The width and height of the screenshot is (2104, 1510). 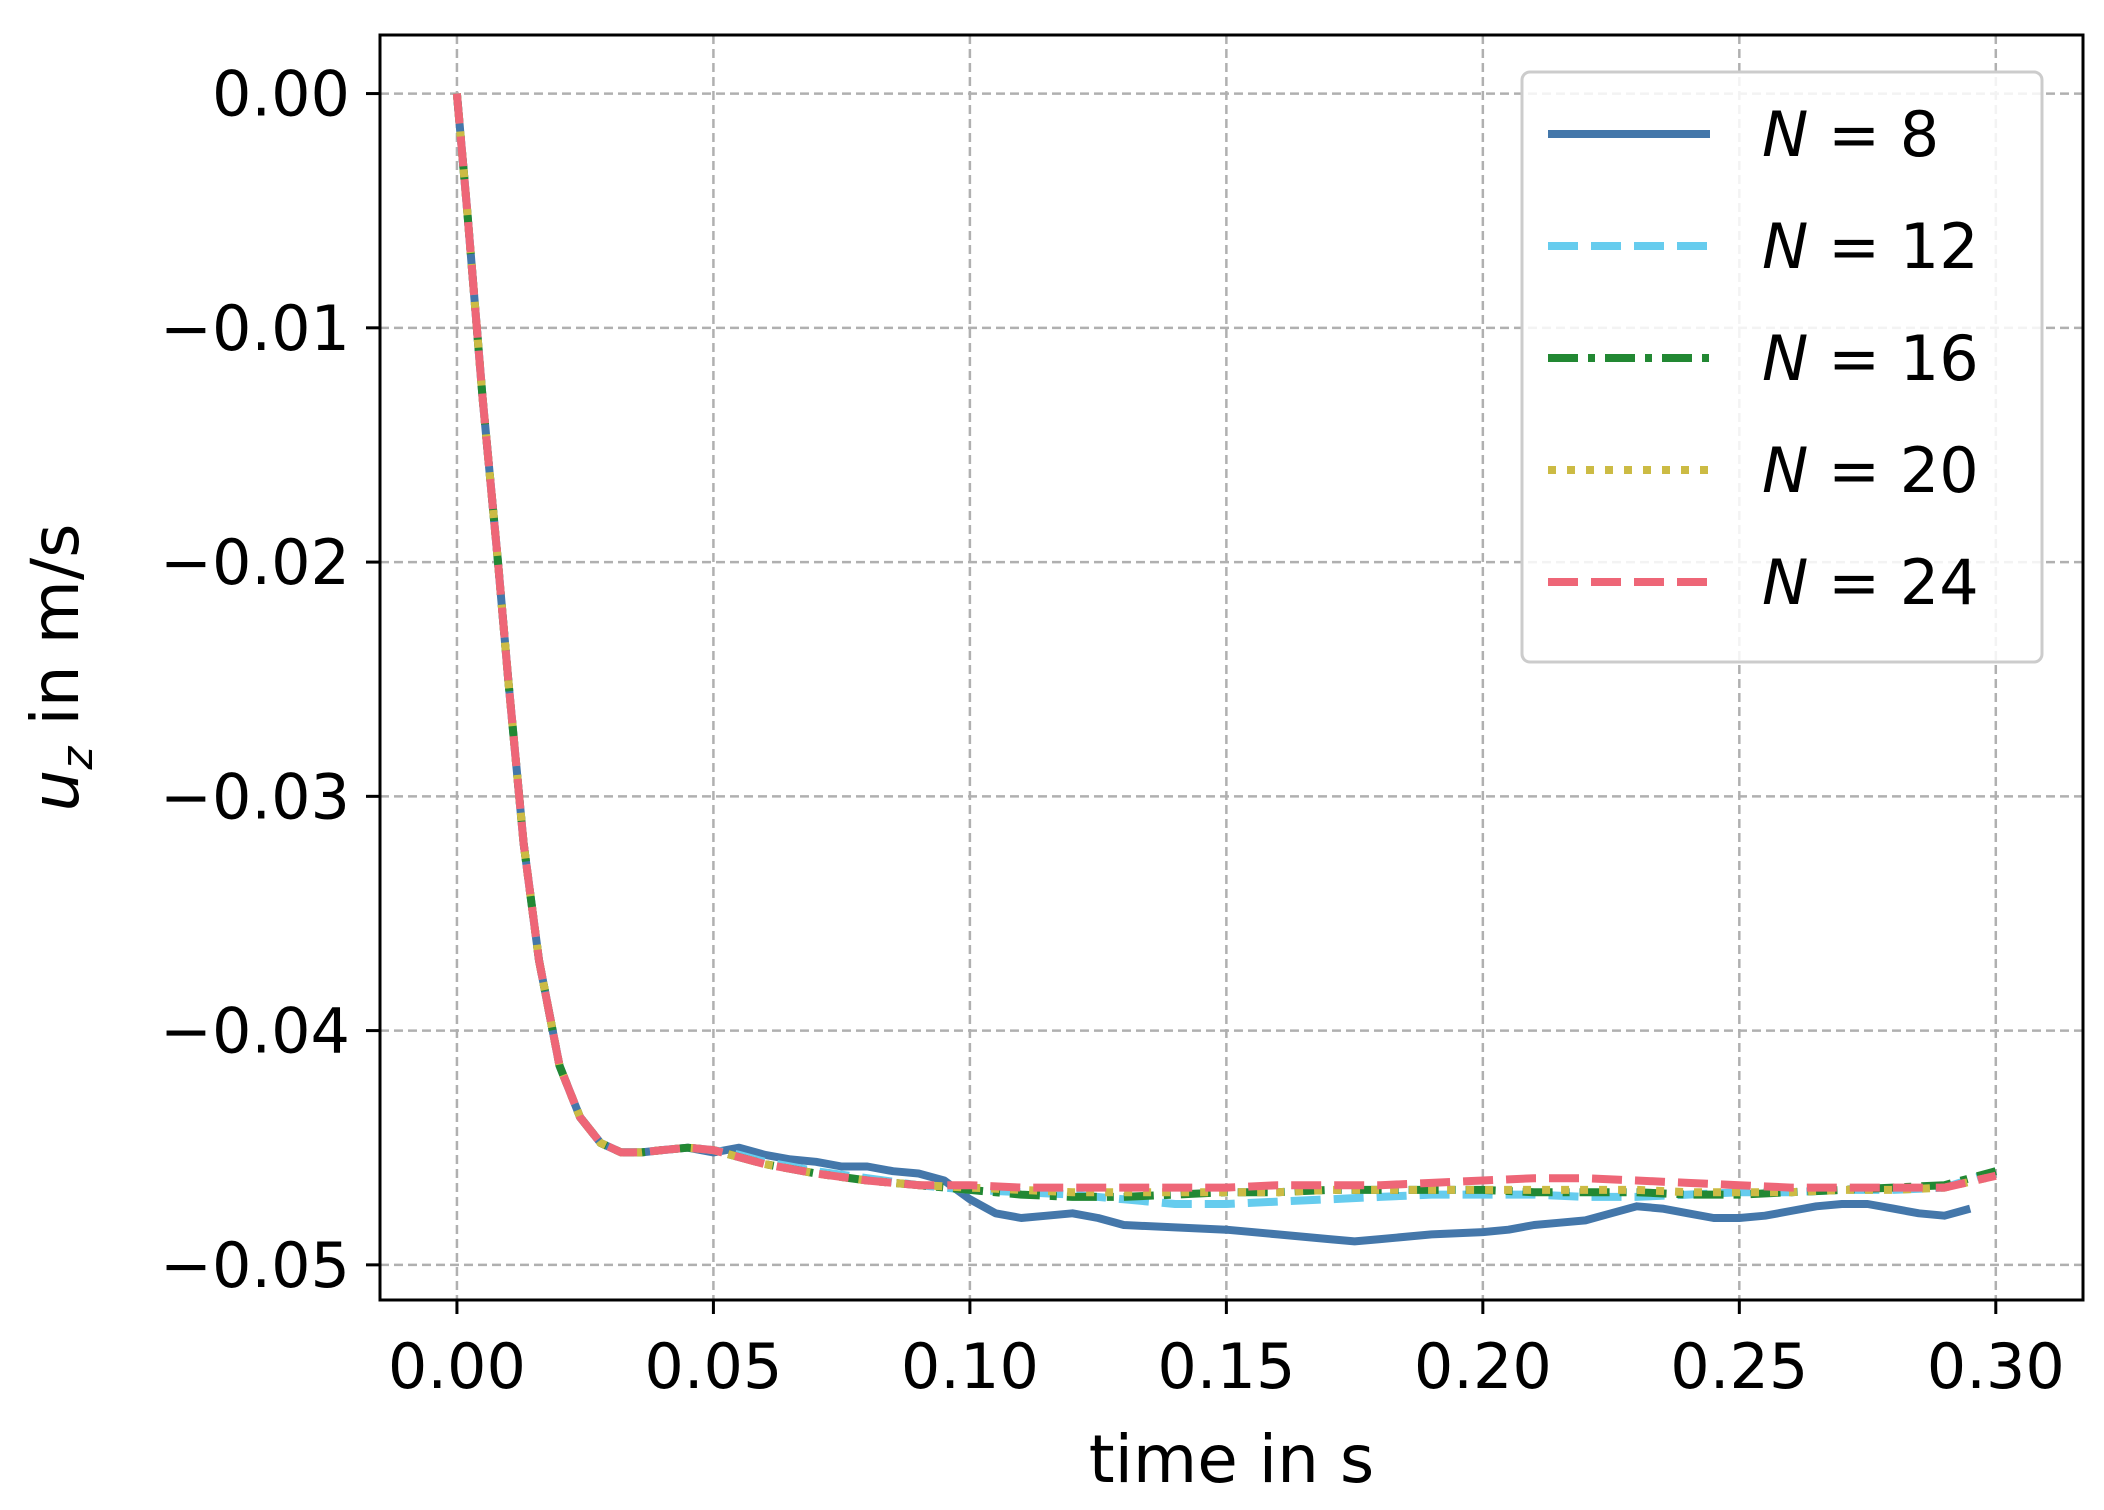 What do you see at coordinates (55, 635) in the screenshot?
I see `y-axis-label-units: in m/s` at bounding box center [55, 635].